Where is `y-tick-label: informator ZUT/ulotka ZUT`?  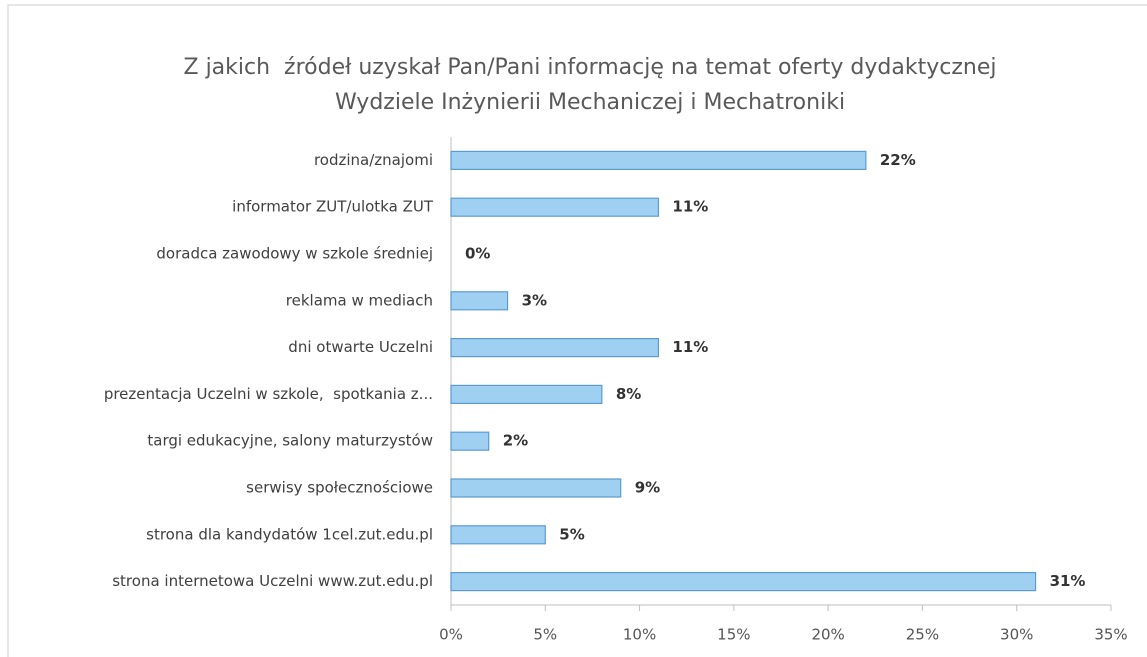 y-tick-label: informator ZUT/ulotka ZUT is located at coordinates (333, 207).